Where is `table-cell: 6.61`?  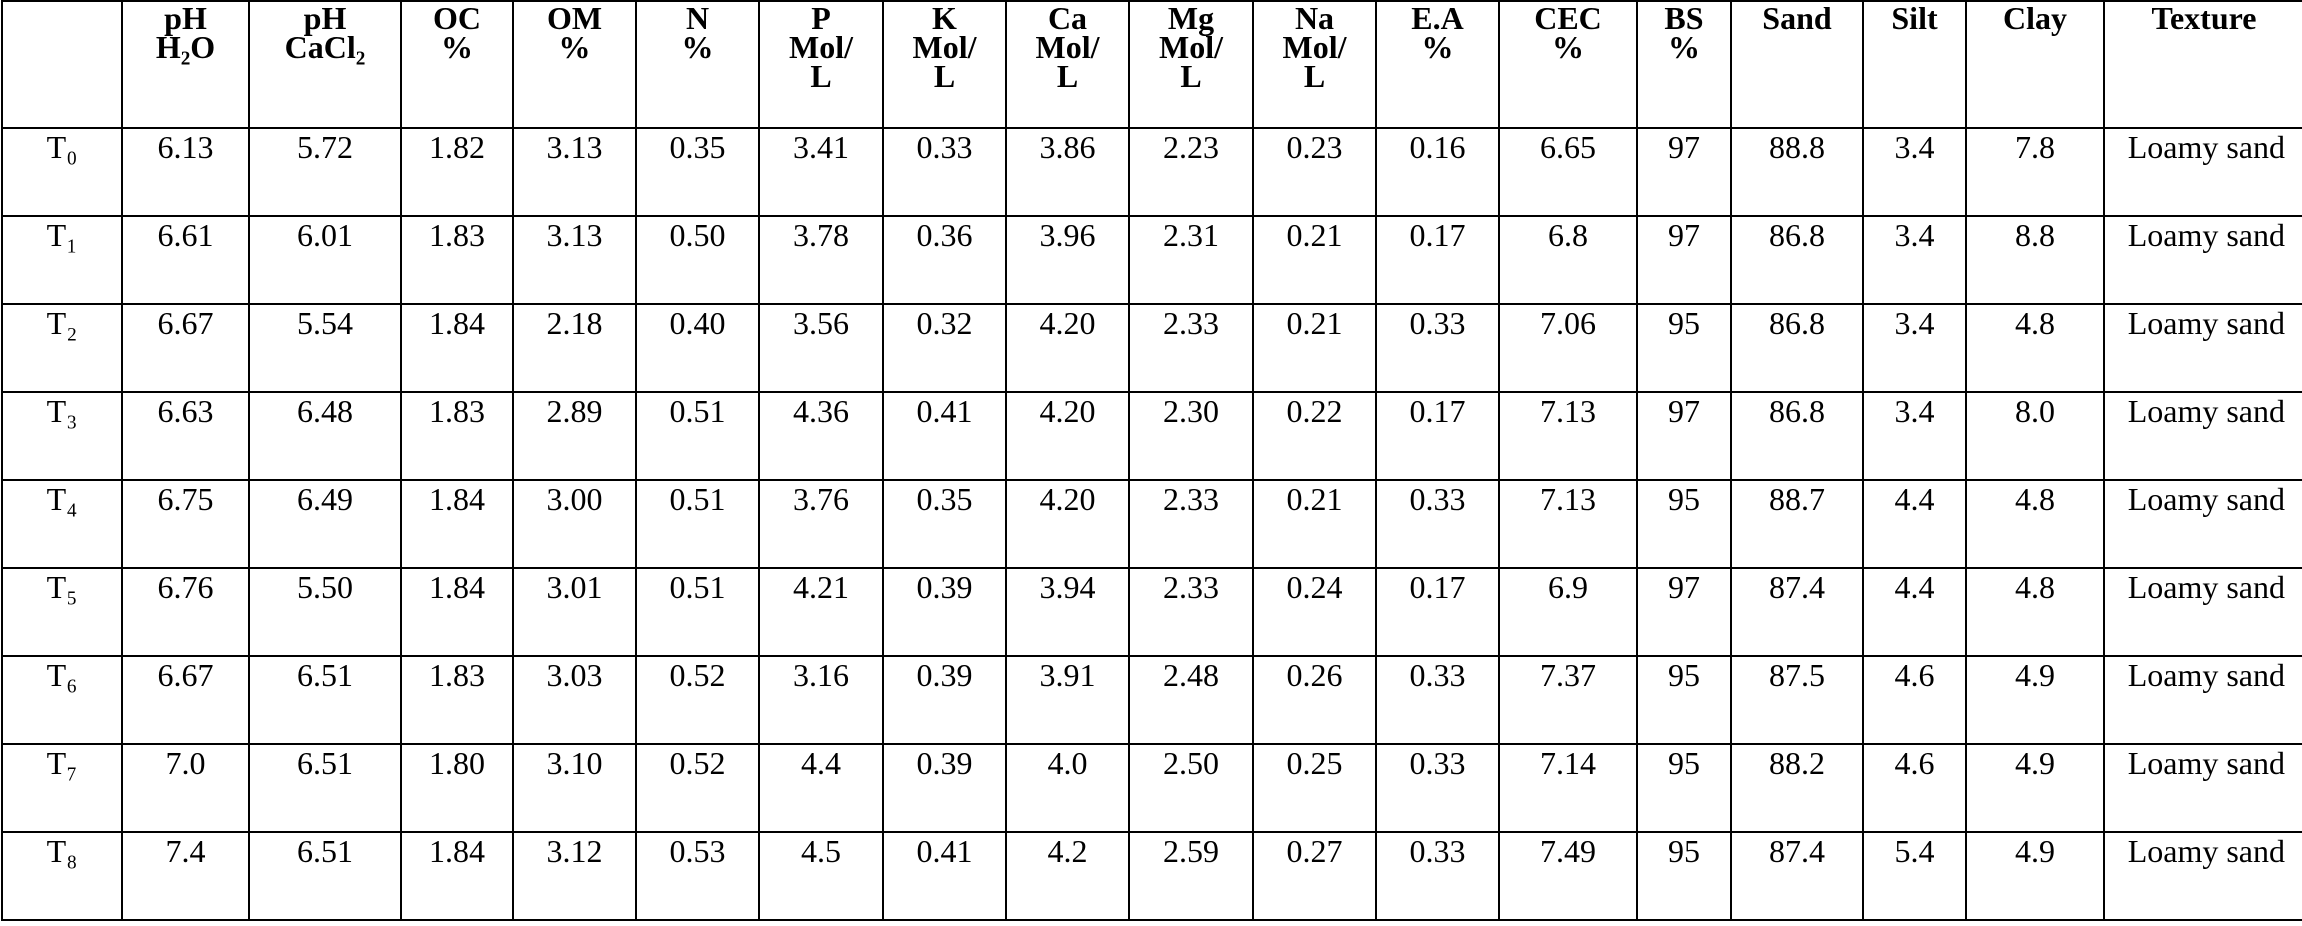
table-cell: 6.61 is located at coordinates (185, 260).